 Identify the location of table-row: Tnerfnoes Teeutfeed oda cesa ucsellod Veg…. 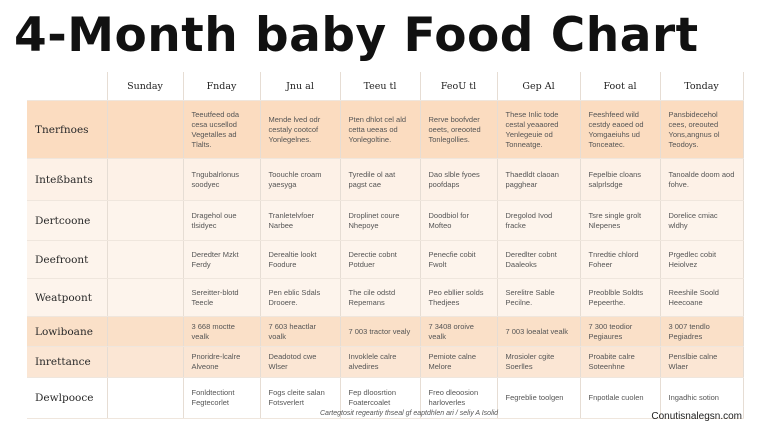
(385, 129).